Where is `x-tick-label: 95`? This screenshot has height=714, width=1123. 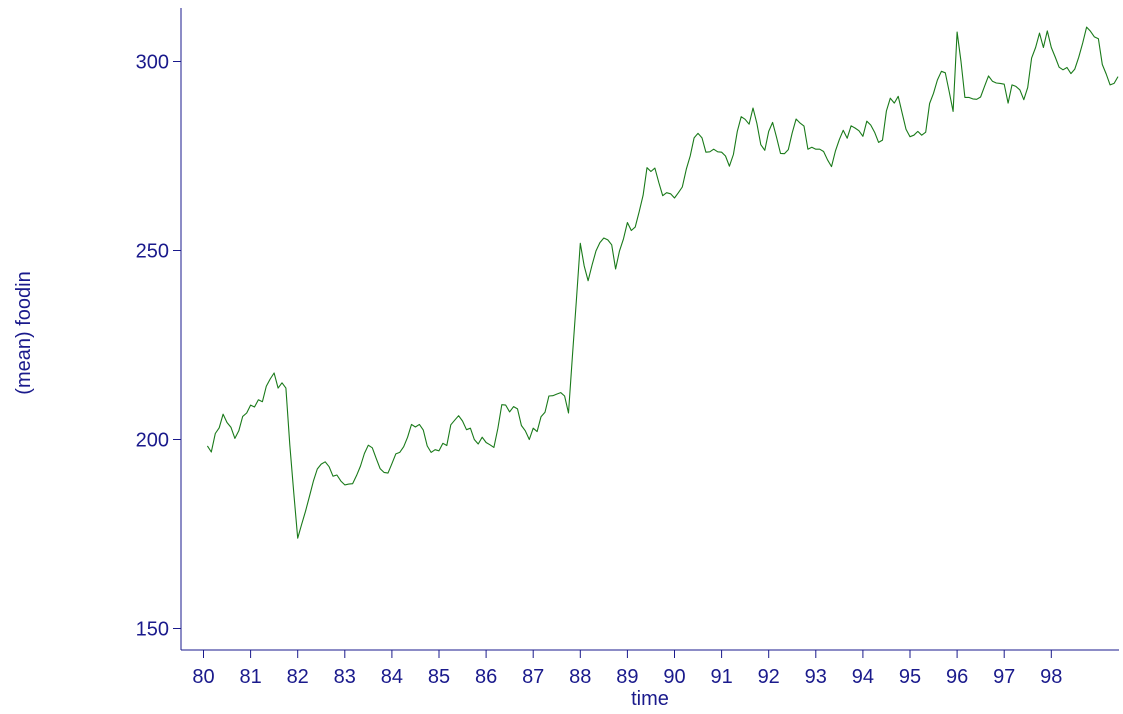
x-tick-label: 95 is located at coordinates (910, 677).